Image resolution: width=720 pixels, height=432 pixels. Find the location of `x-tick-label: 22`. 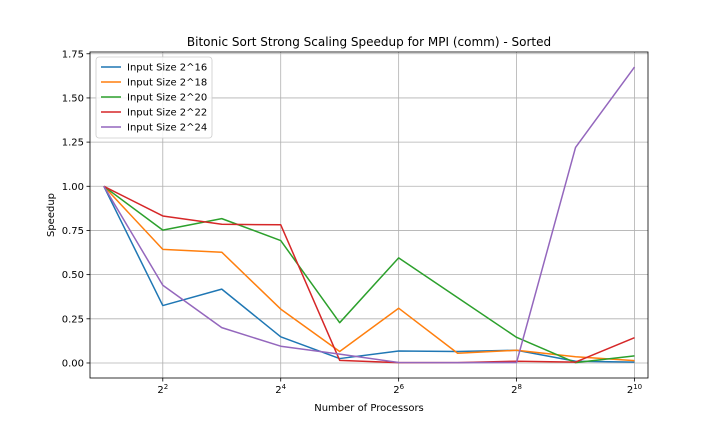

x-tick-label: 22 is located at coordinates (162, 389).